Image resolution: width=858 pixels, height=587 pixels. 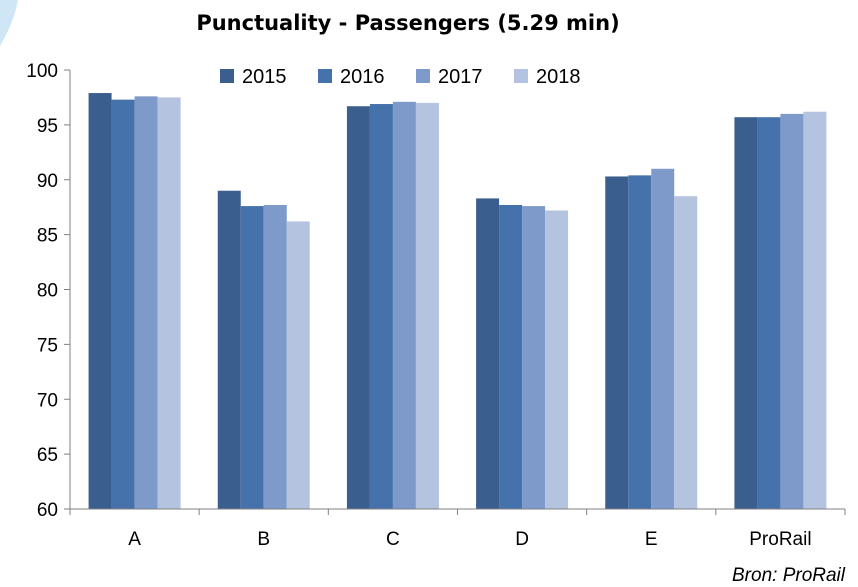 What do you see at coordinates (275, 356) in the screenshot?
I see `bar-b-2017` at bounding box center [275, 356].